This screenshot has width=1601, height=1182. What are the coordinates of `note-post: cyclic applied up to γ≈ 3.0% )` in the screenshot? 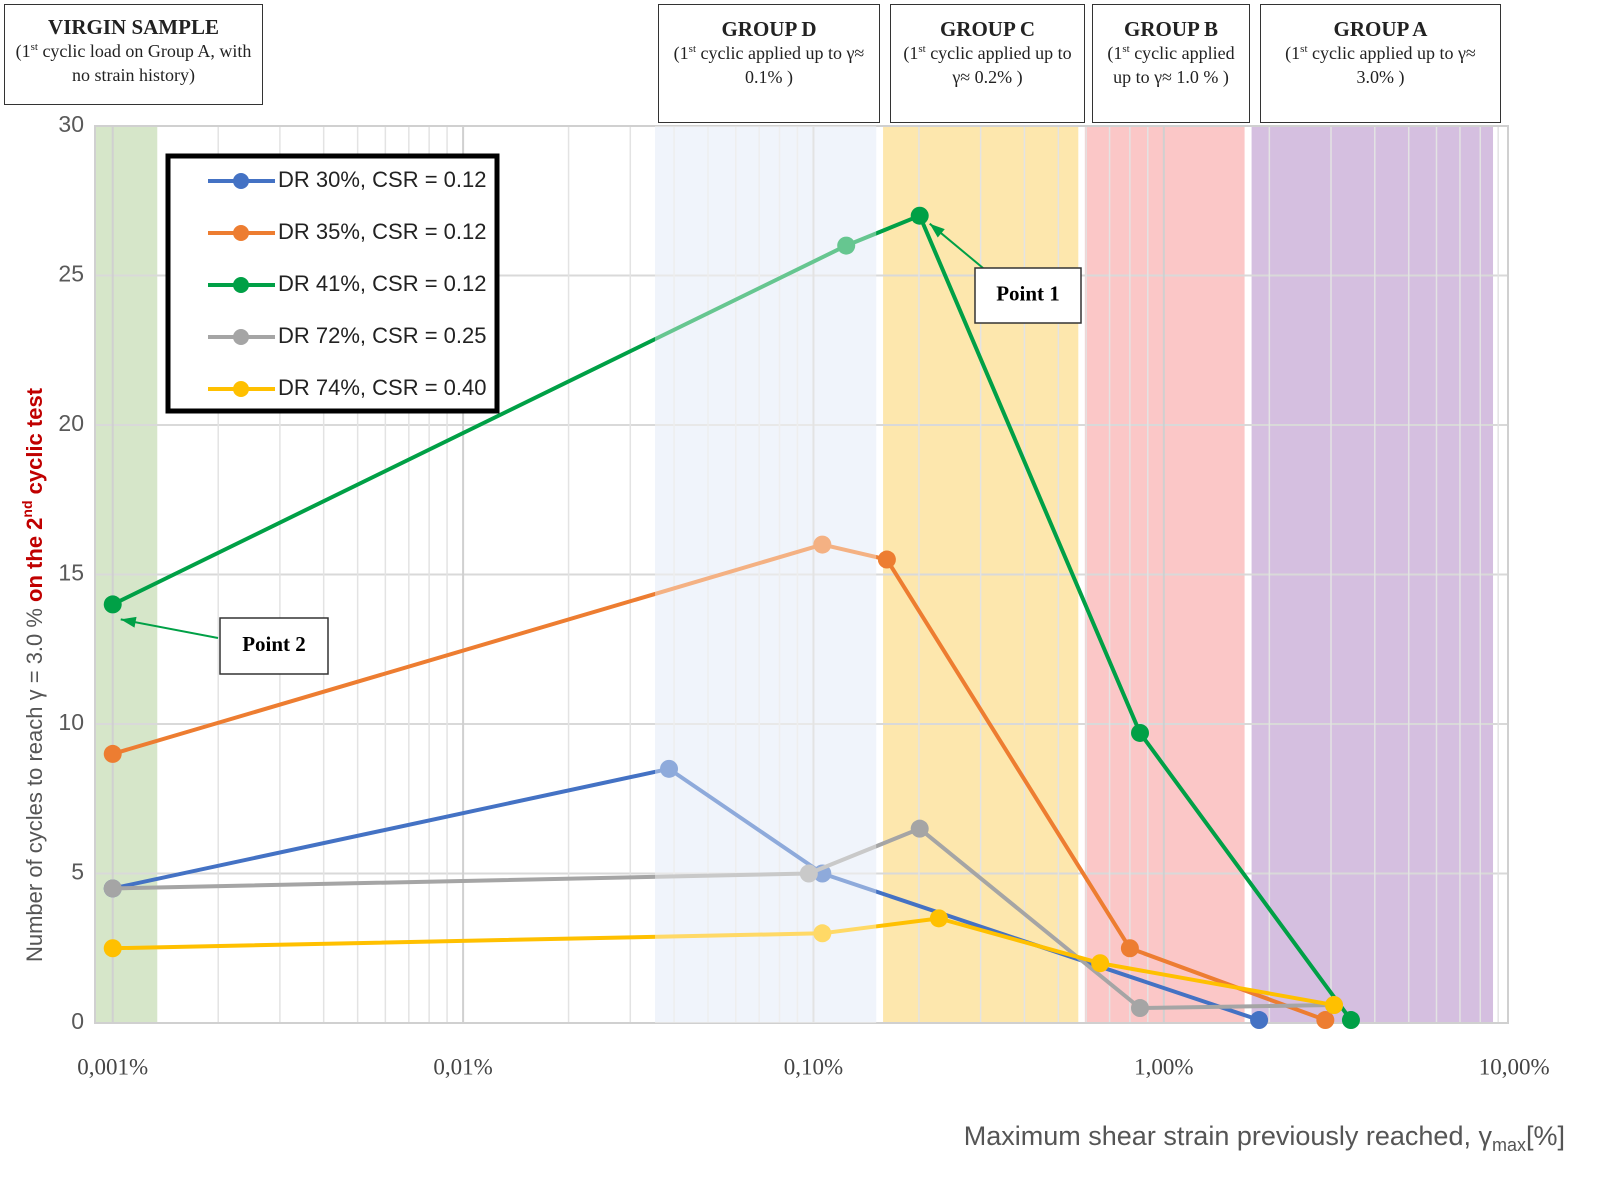 It's located at (1391, 65).